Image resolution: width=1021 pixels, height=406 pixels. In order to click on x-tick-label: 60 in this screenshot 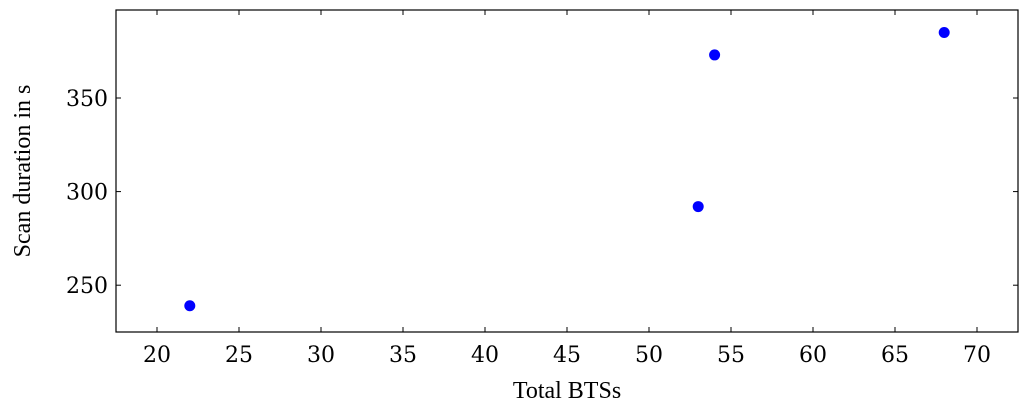, I will do `click(813, 355)`.